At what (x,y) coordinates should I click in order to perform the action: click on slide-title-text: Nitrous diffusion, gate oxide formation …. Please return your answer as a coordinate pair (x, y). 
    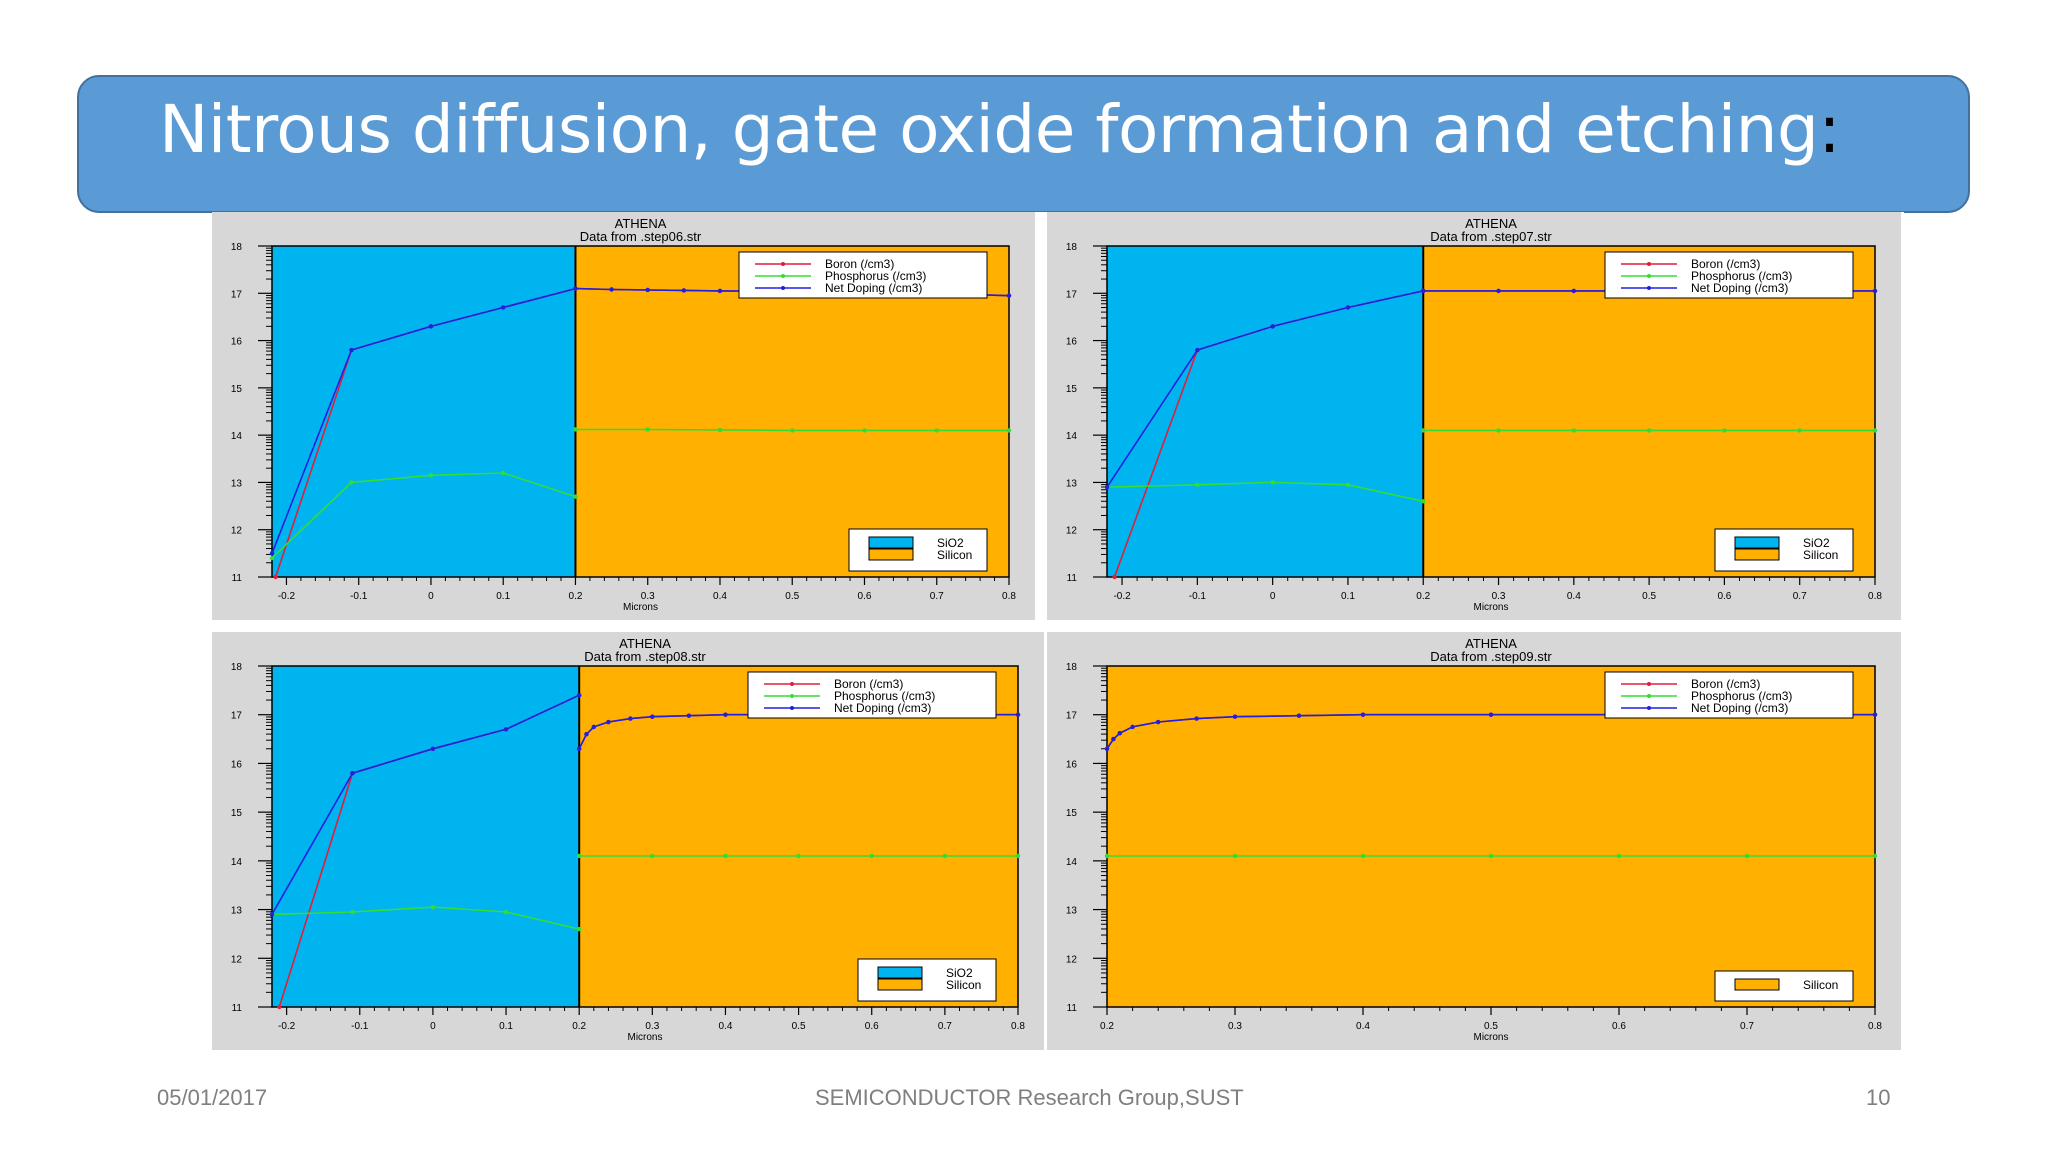
    Looking at the image, I should click on (989, 129).